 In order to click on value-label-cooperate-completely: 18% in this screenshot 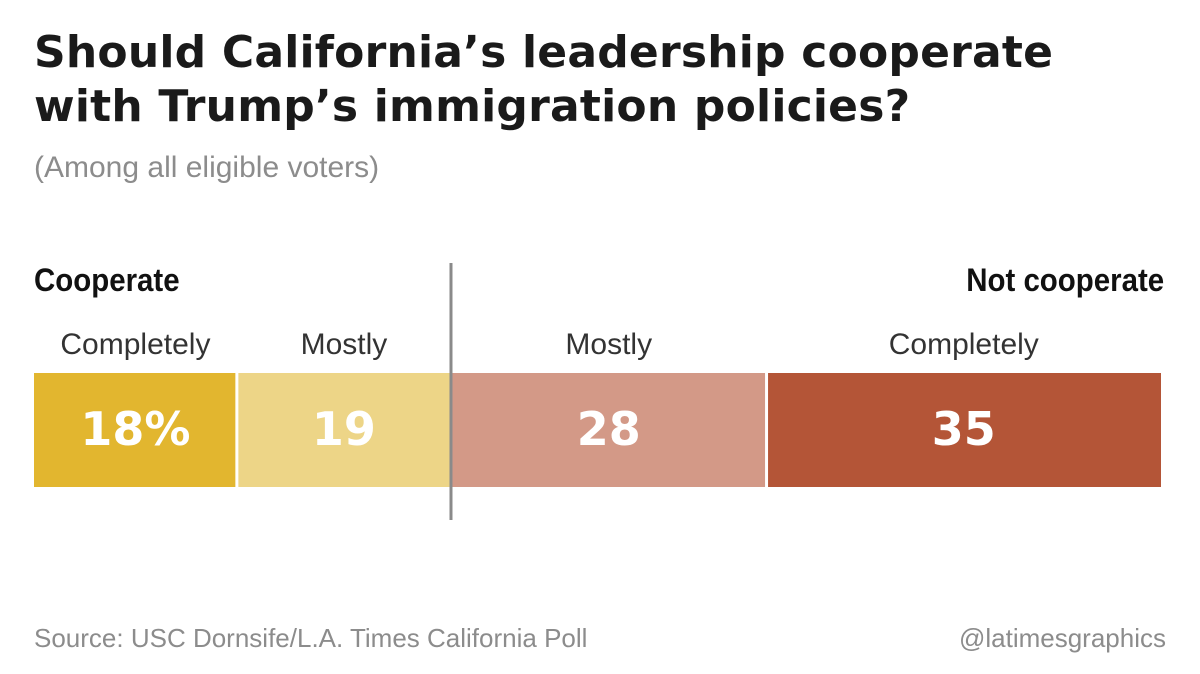, I will do `click(135, 429)`.